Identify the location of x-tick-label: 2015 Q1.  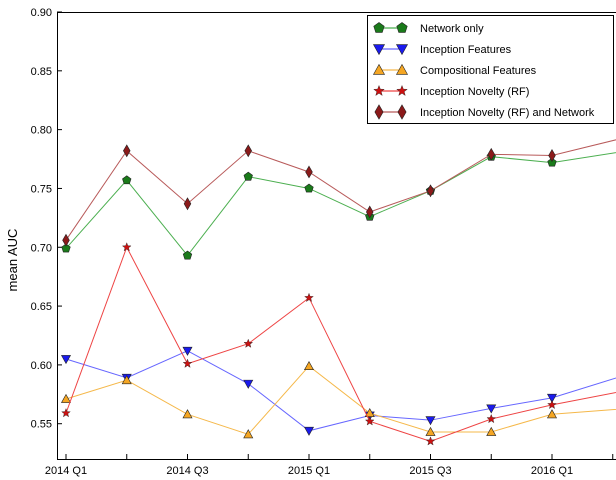
(309, 471).